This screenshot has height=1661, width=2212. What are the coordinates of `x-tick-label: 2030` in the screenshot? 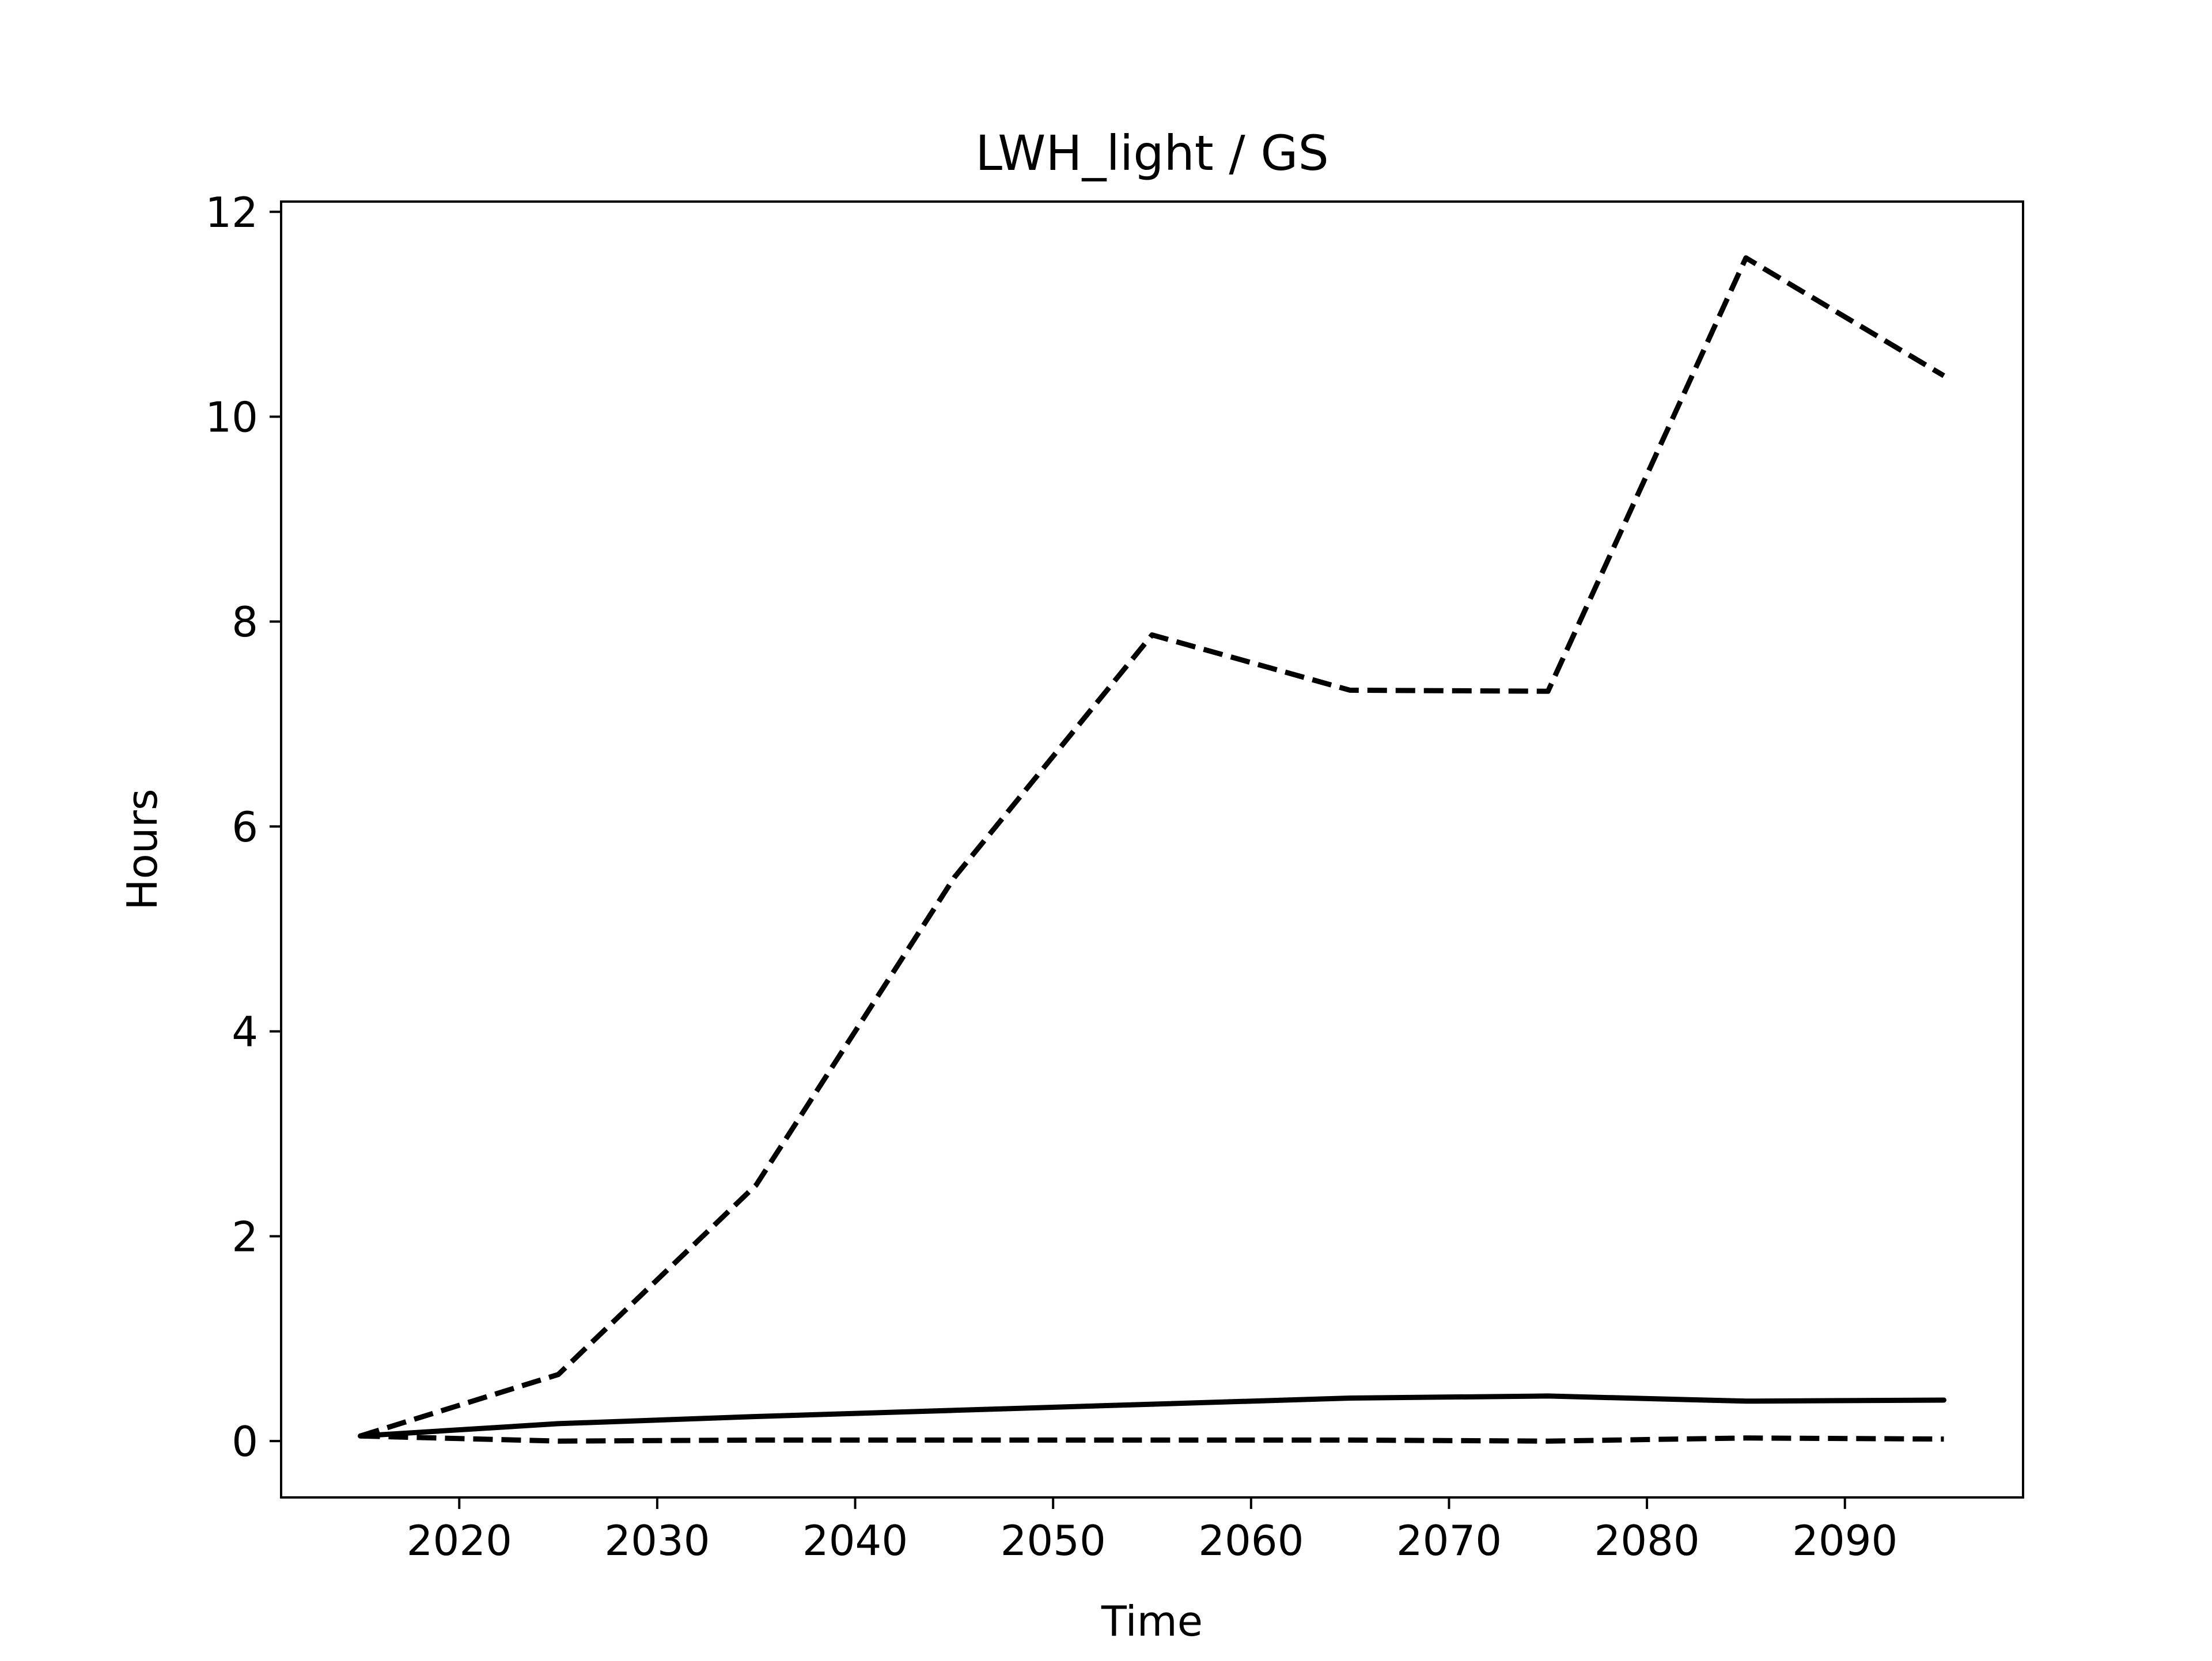 It's located at (657, 1540).